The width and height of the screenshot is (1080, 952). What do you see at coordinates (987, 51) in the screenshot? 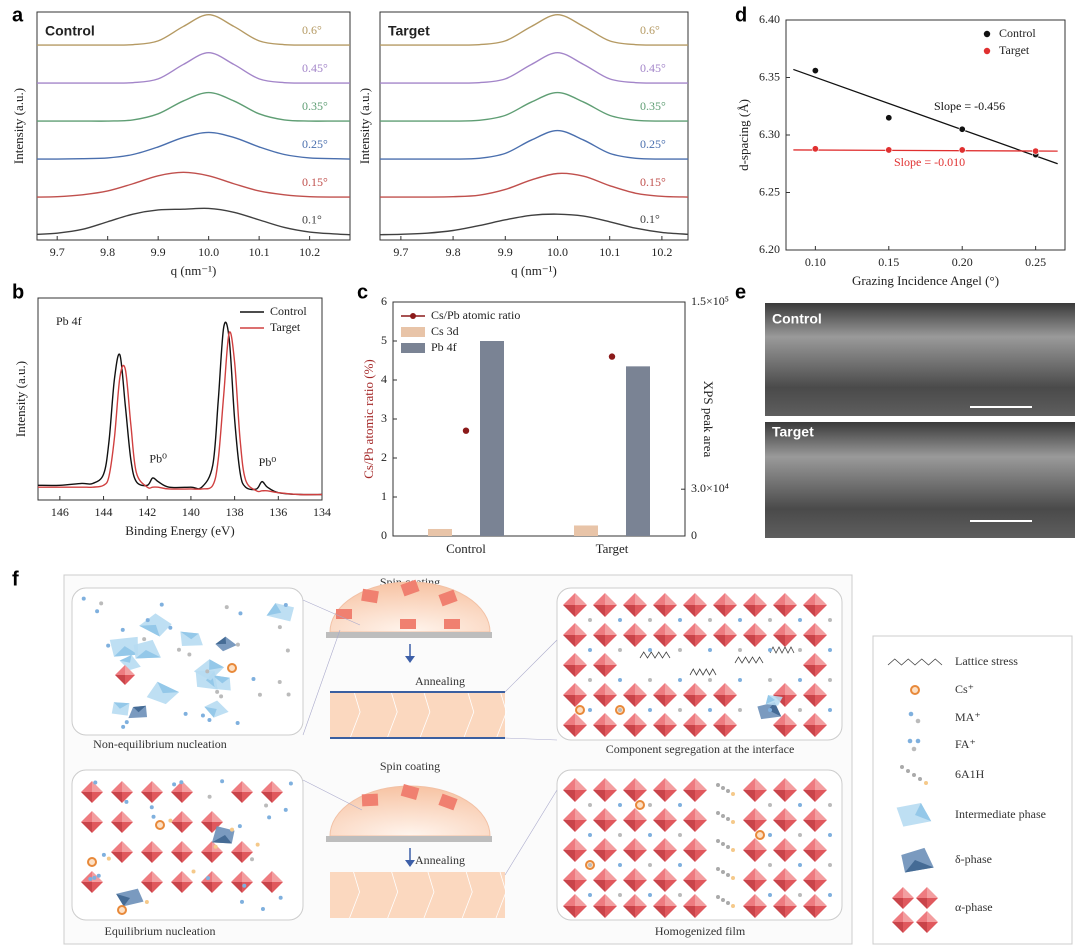
I see `legend-marker` at bounding box center [987, 51].